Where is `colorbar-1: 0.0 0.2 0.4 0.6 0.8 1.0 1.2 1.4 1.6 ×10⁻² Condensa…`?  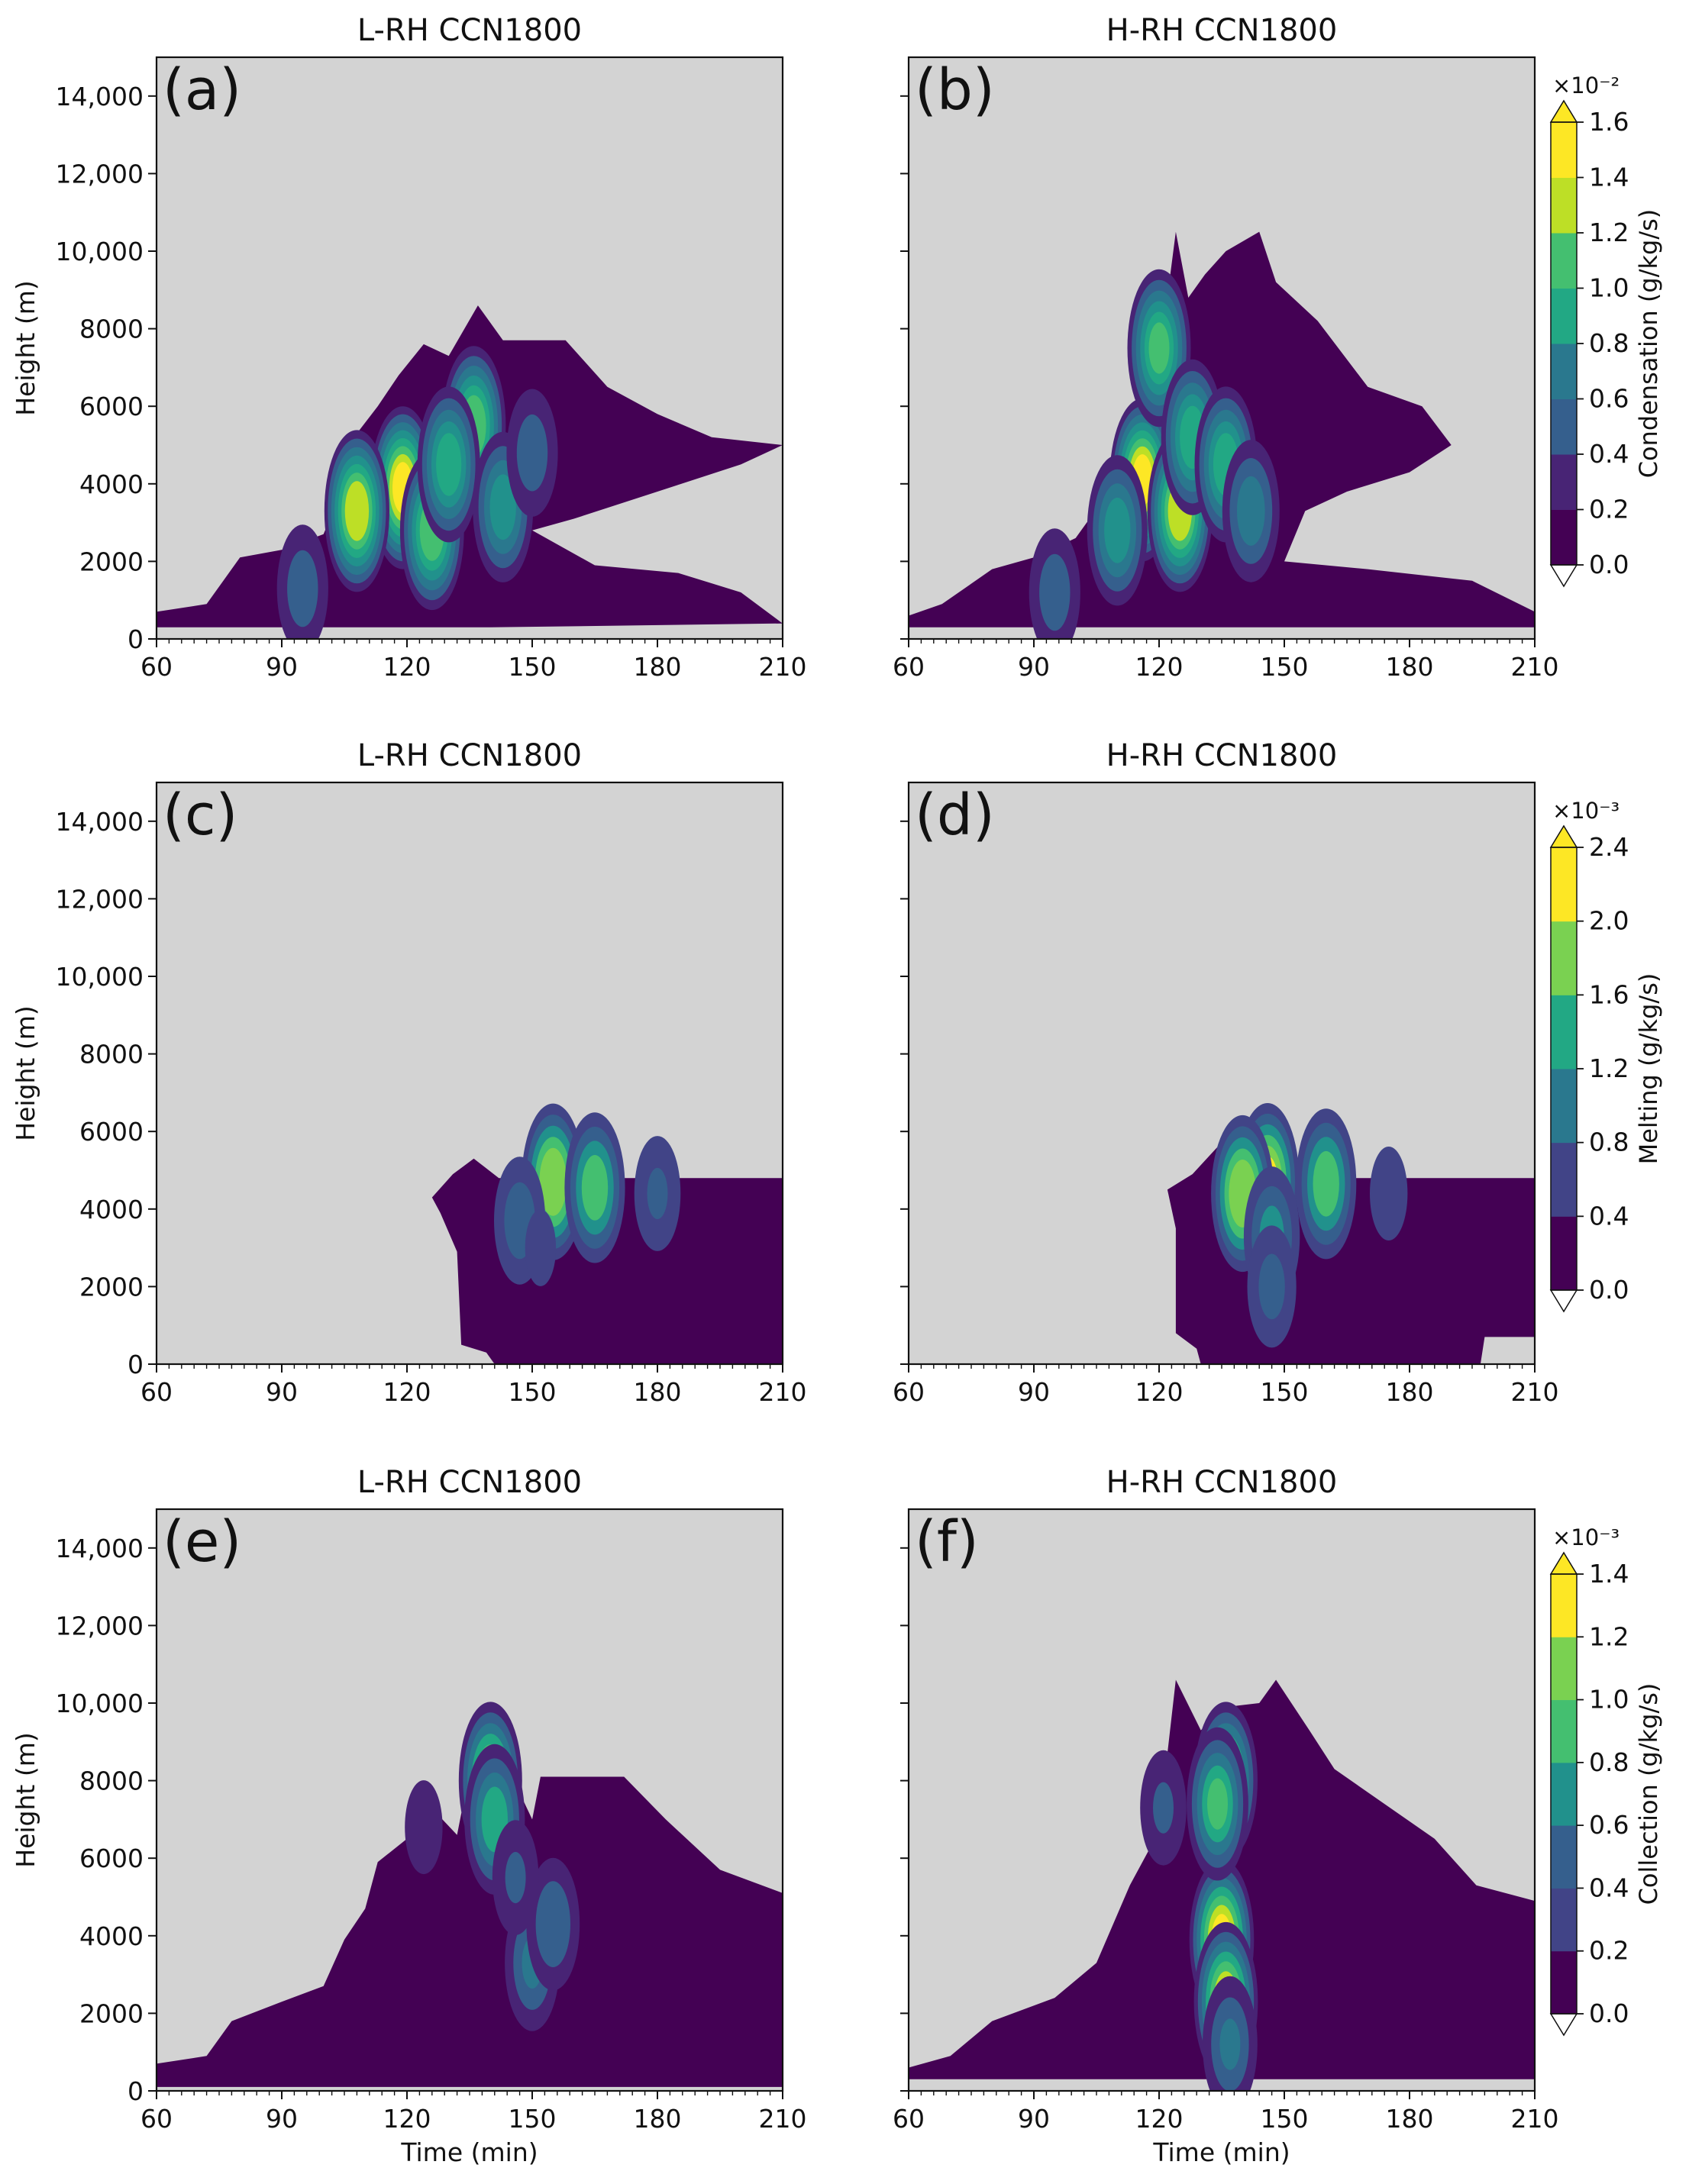 colorbar-1: 0.0 0.2 0.4 0.6 0.8 1.0 1.2 1.4 1.6 ×10⁻² Condensa… is located at coordinates (1606, 330).